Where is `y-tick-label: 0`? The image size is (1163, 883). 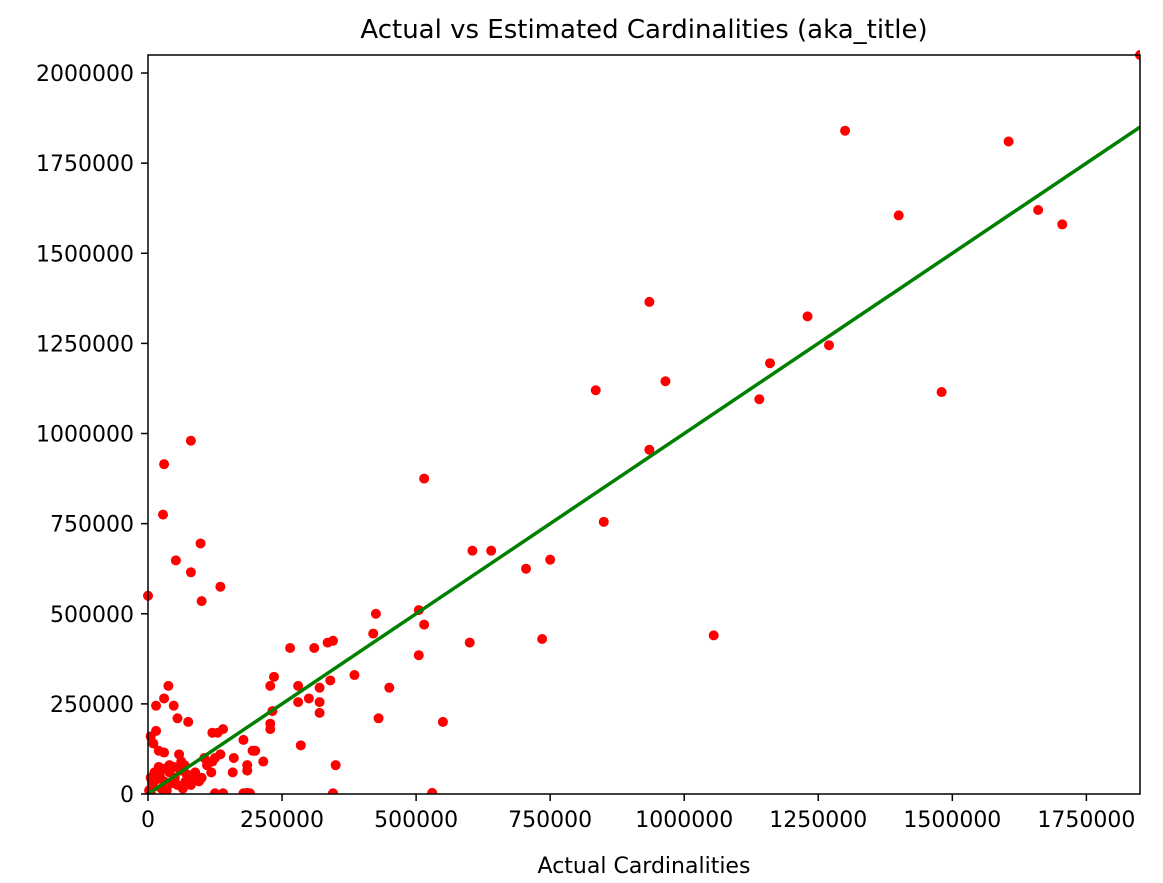 y-tick-label: 0 is located at coordinates (127, 795).